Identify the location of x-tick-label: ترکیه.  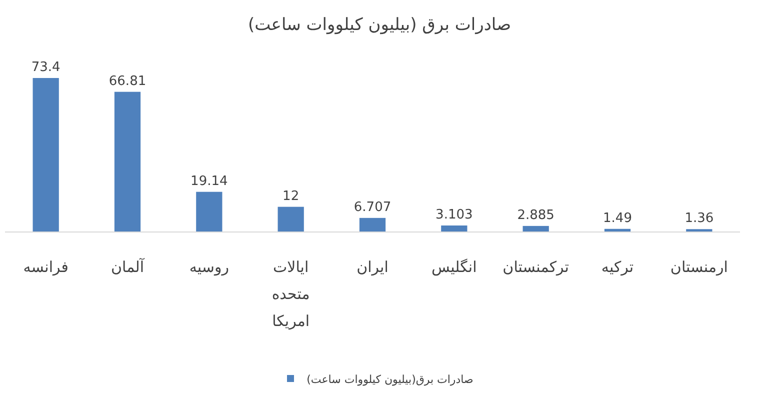
(617, 267).